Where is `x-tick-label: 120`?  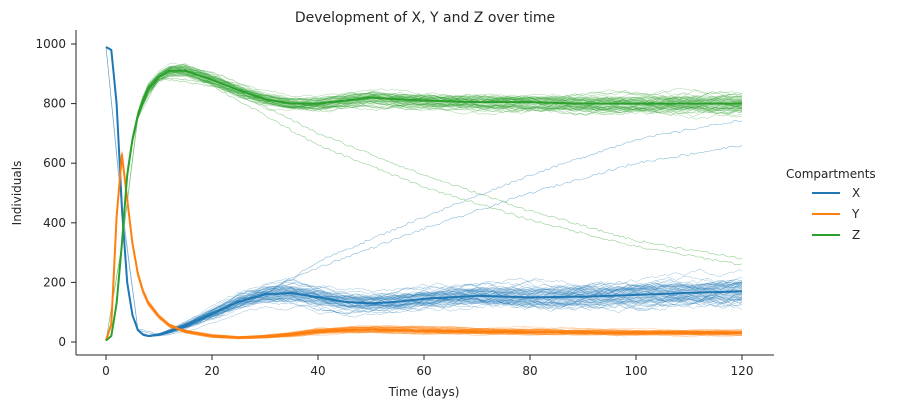 x-tick-label: 120 is located at coordinates (742, 371).